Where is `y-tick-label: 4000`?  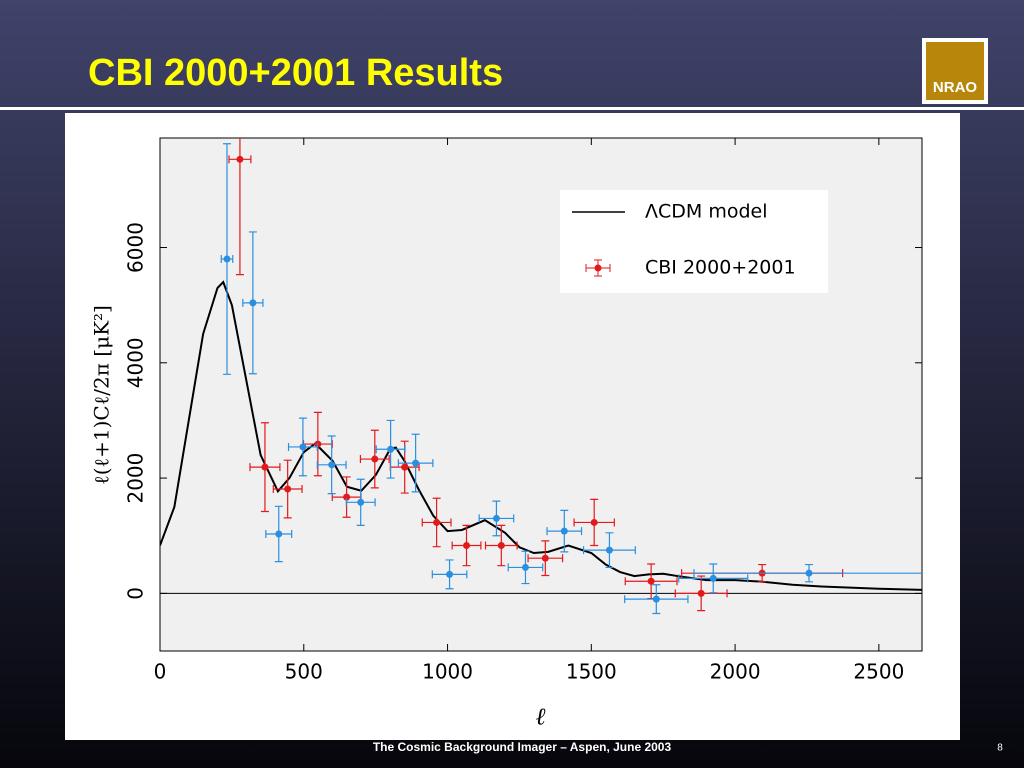
y-tick-label: 4000 is located at coordinates (136, 362).